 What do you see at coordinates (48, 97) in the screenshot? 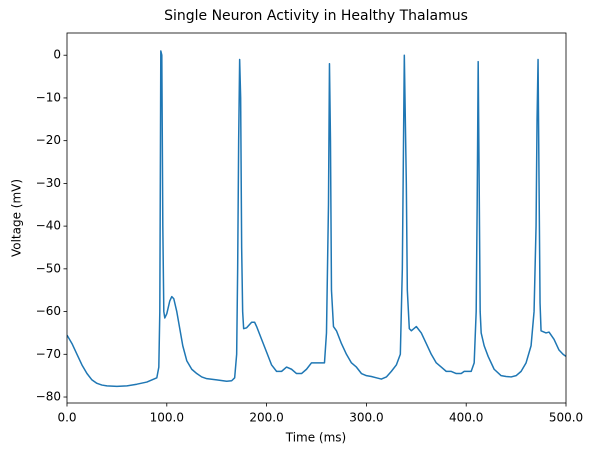
I see `y-tick-label: −10` at bounding box center [48, 97].